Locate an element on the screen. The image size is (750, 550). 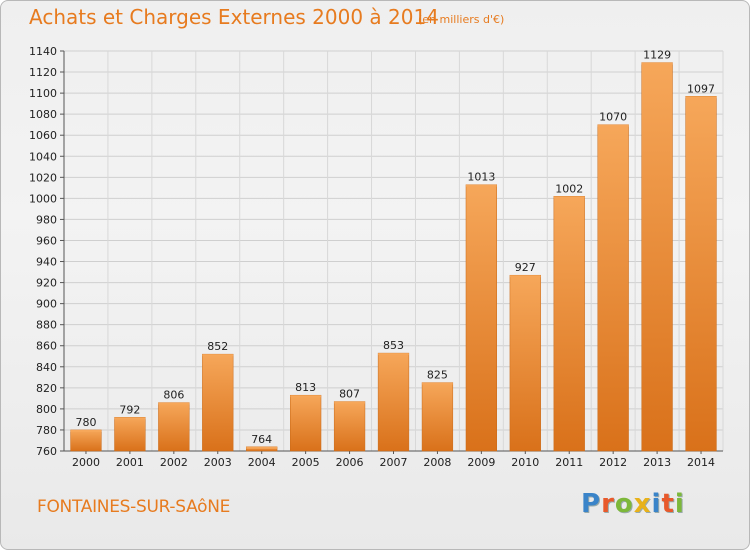
x-tick-label: 2007 is located at coordinates (394, 462).